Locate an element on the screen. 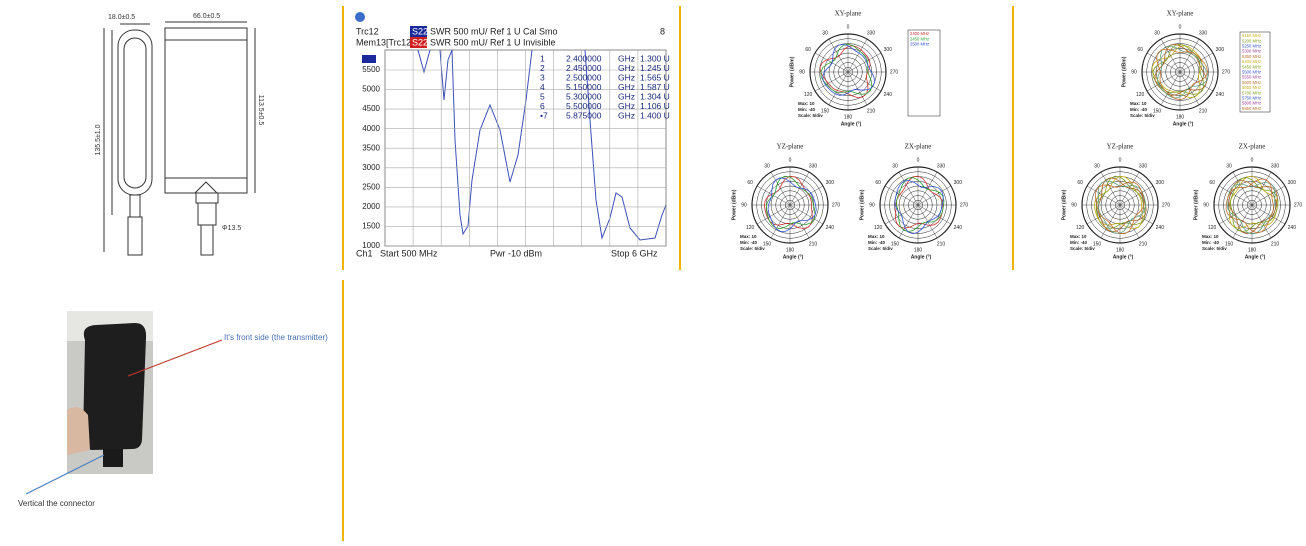 This screenshot has height=546, width=1306. y-label: 2500 is located at coordinates (371, 186).